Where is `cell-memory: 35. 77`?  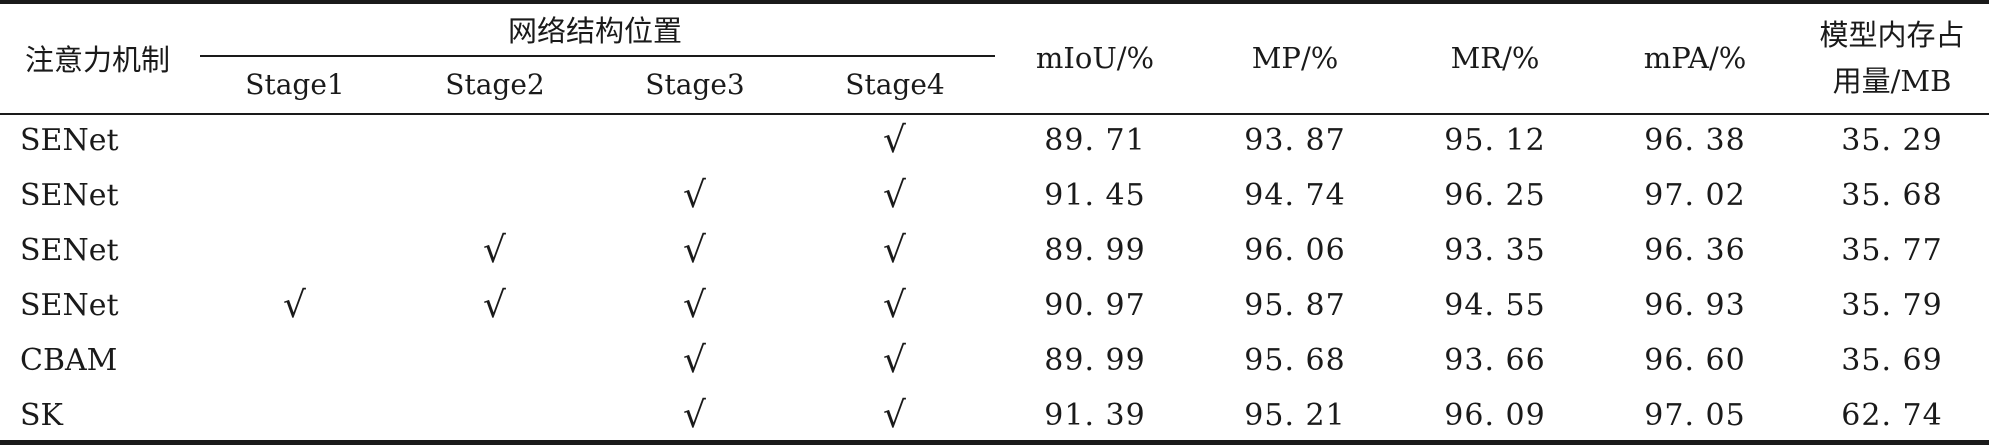
cell-memory: 35. 77 is located at coordinates (1892, 250).